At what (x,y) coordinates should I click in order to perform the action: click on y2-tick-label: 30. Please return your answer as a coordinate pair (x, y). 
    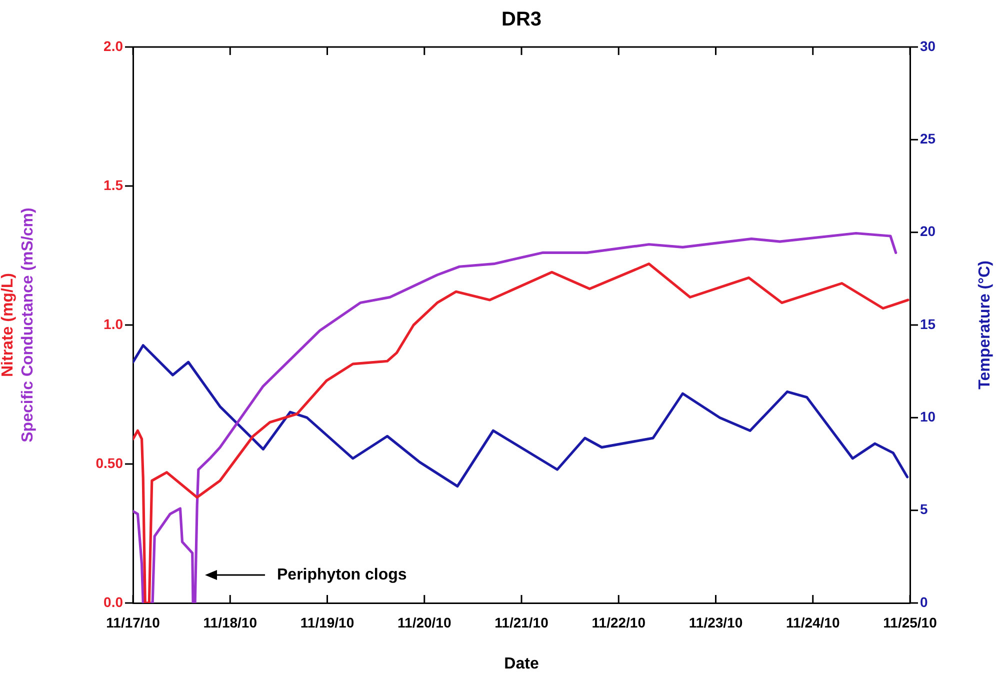
    Looking at the image, I should click on (928, 46).